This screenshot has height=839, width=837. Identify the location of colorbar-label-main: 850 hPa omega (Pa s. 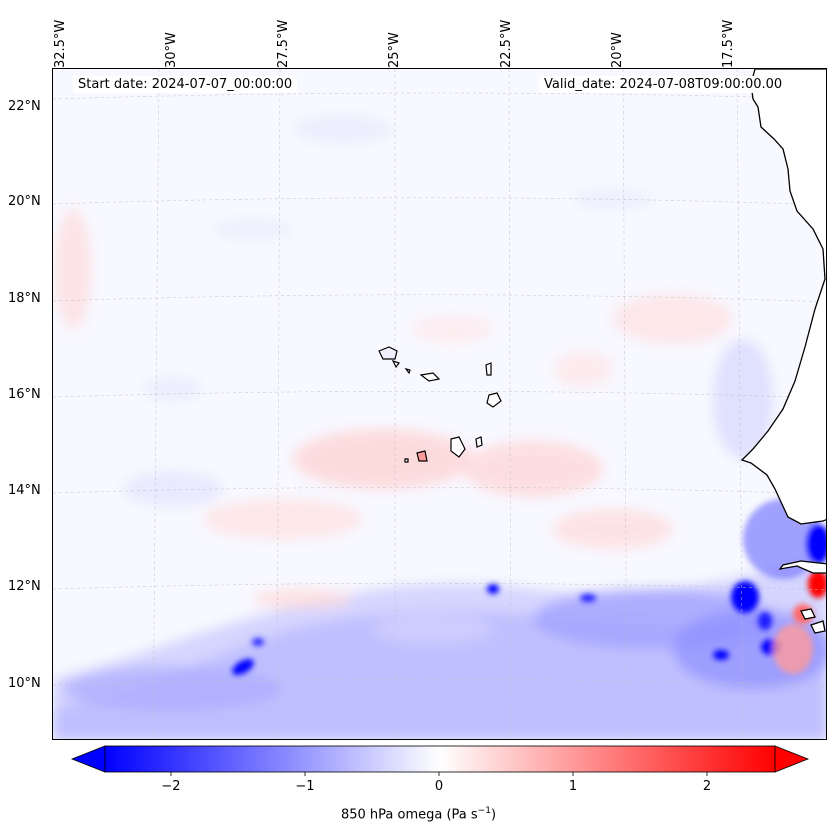
(409, 815).